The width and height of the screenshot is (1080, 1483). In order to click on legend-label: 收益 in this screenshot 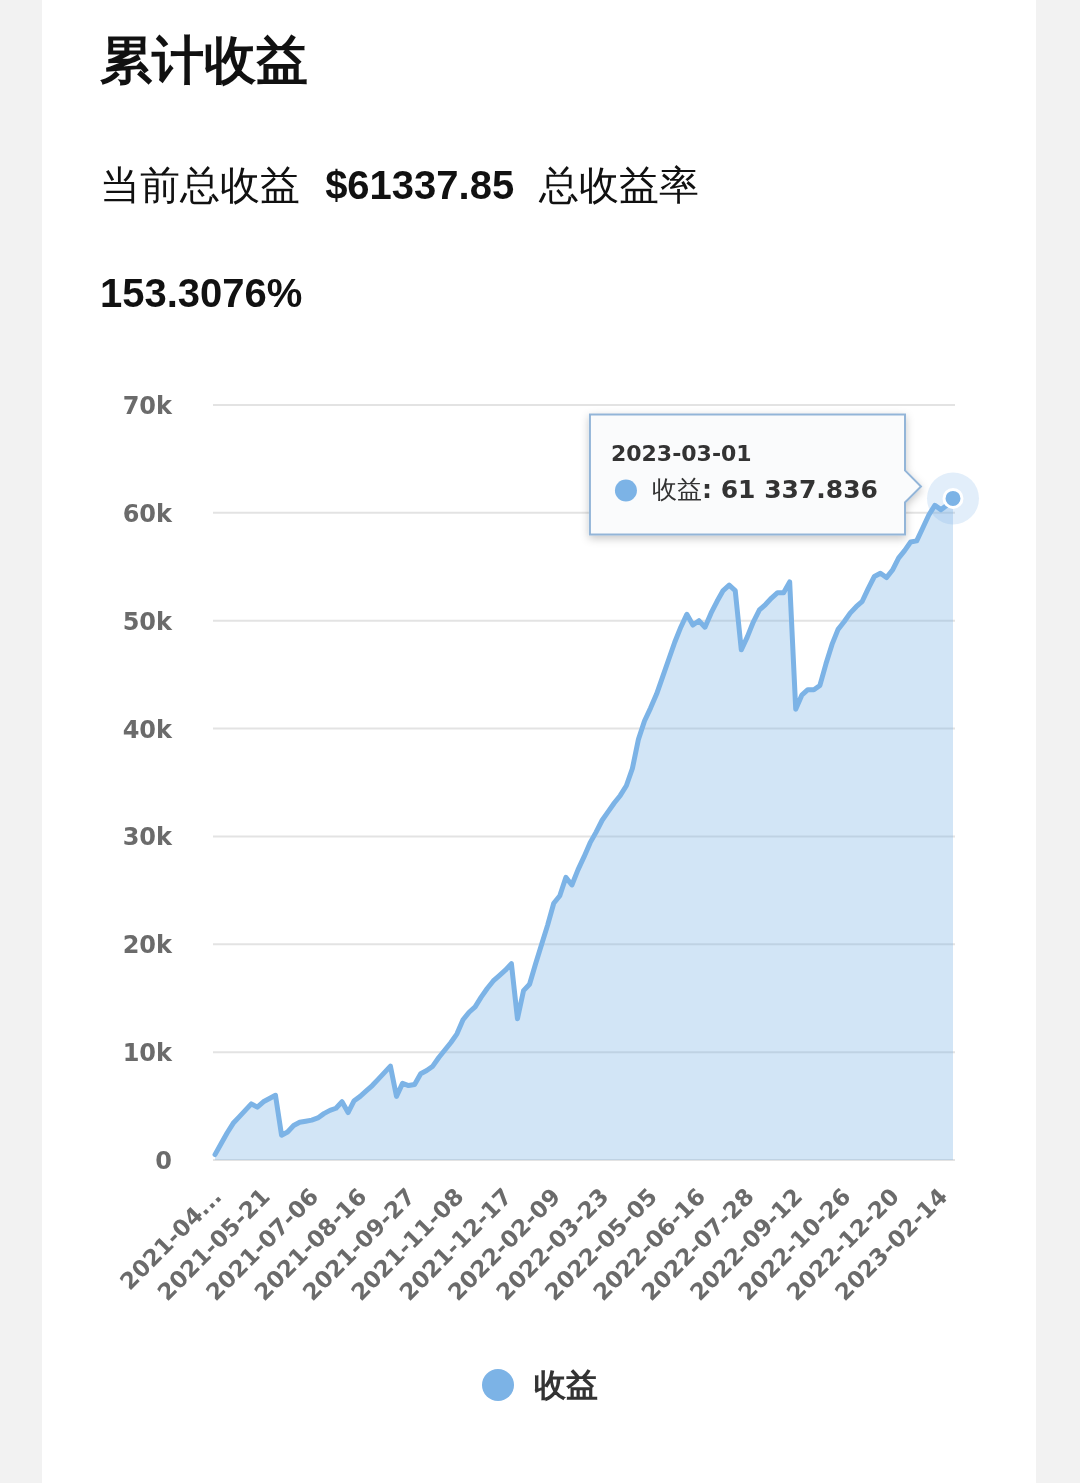, I will do `click(566, 1385)`.